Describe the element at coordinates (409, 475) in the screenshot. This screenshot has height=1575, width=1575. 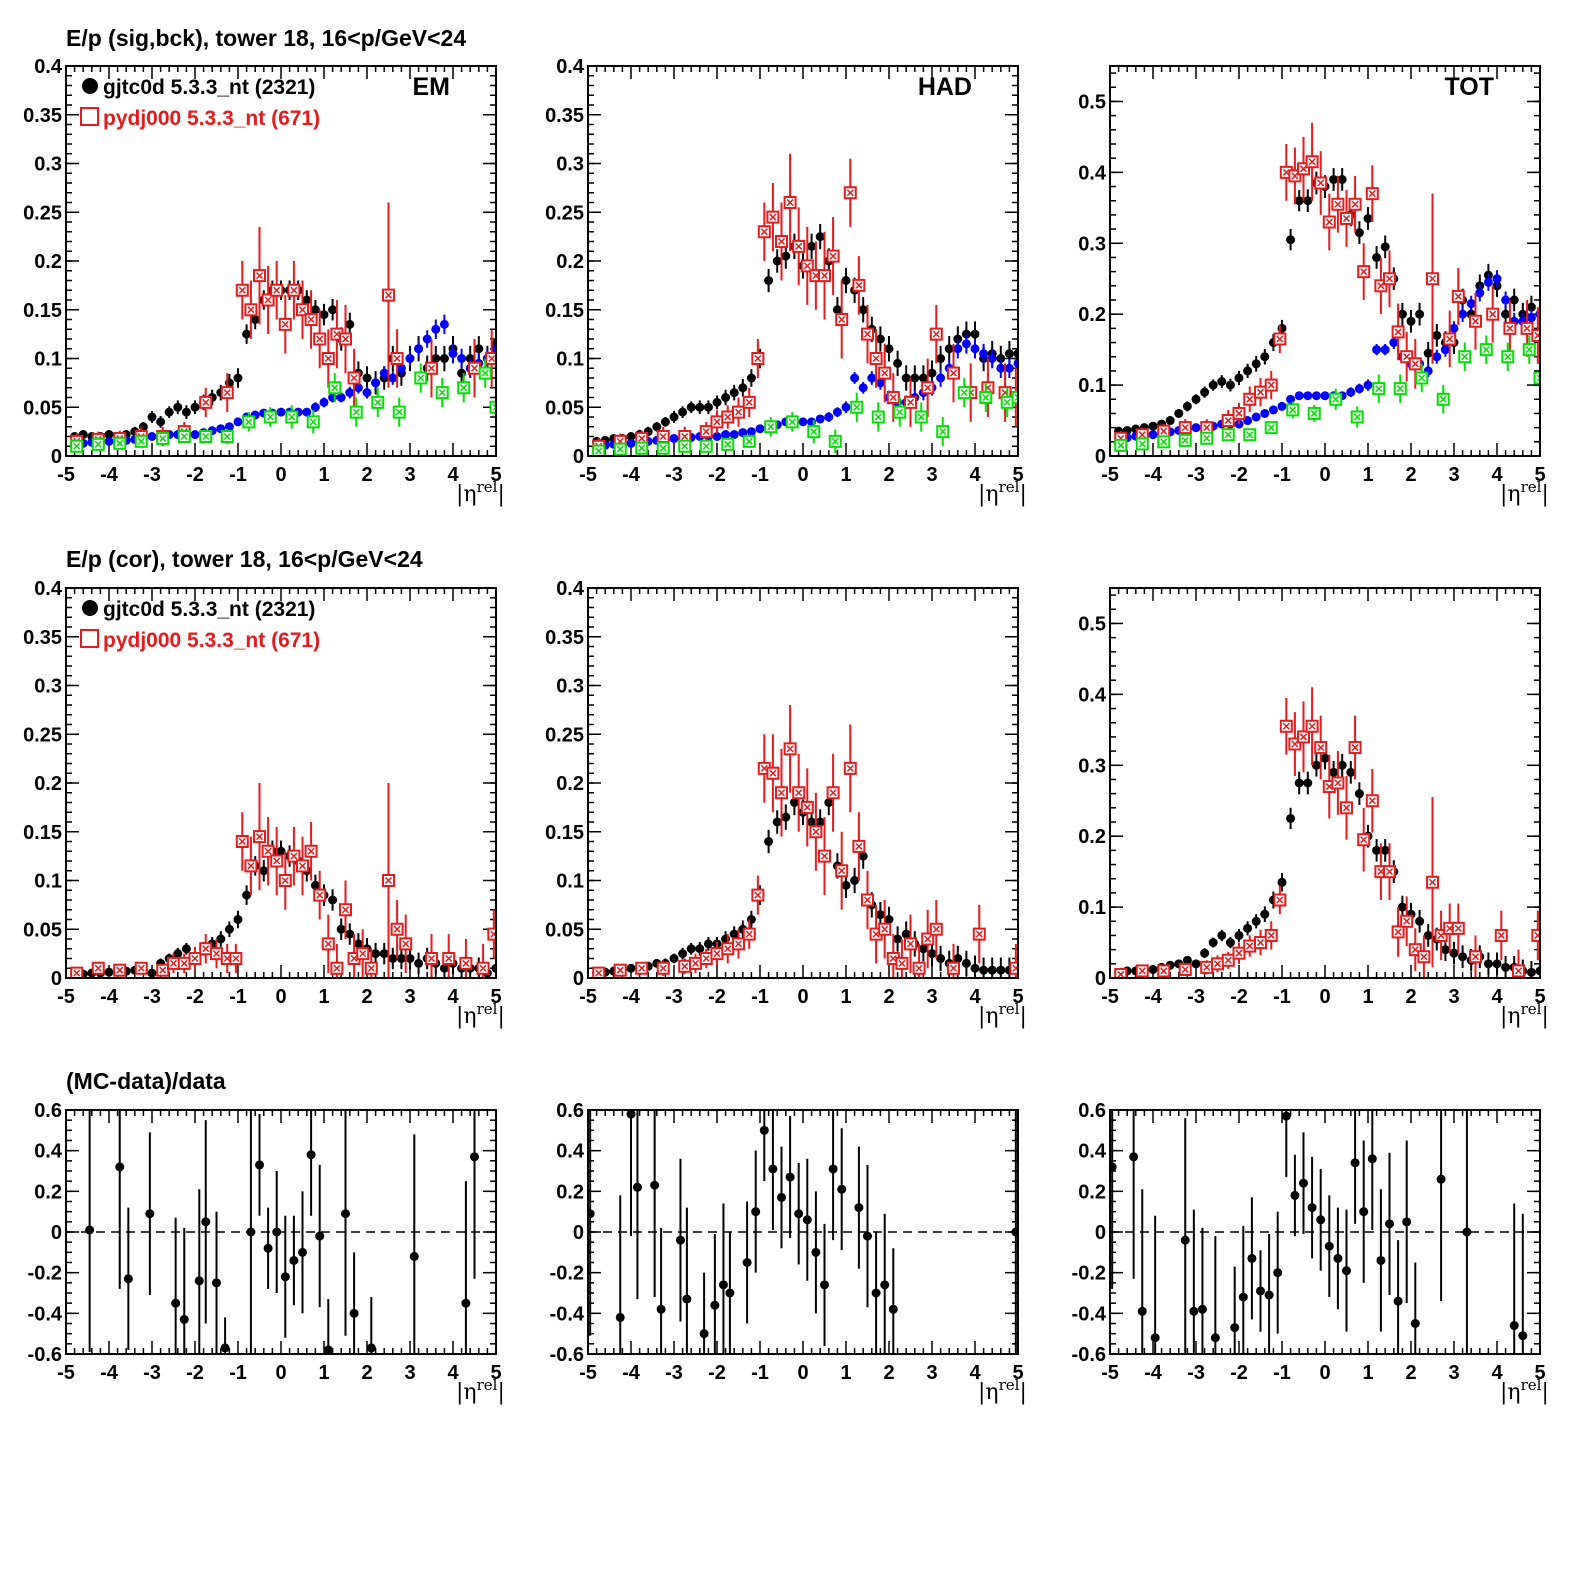
I see `x-tick-label: 3` at that location.